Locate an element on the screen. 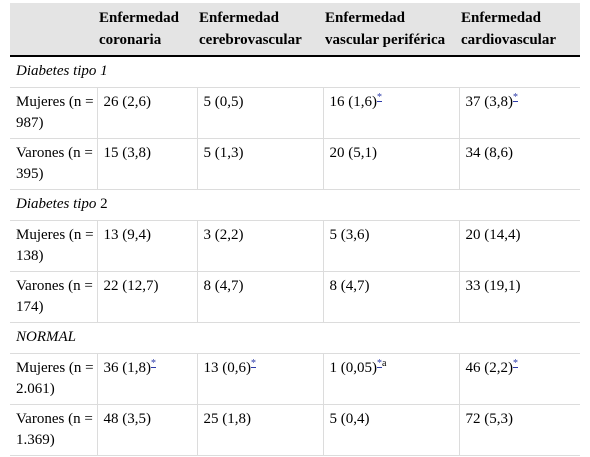 The height and width of the screenshot is (457, 590). group-title: NORMAL is located at coordinates (295, 338).